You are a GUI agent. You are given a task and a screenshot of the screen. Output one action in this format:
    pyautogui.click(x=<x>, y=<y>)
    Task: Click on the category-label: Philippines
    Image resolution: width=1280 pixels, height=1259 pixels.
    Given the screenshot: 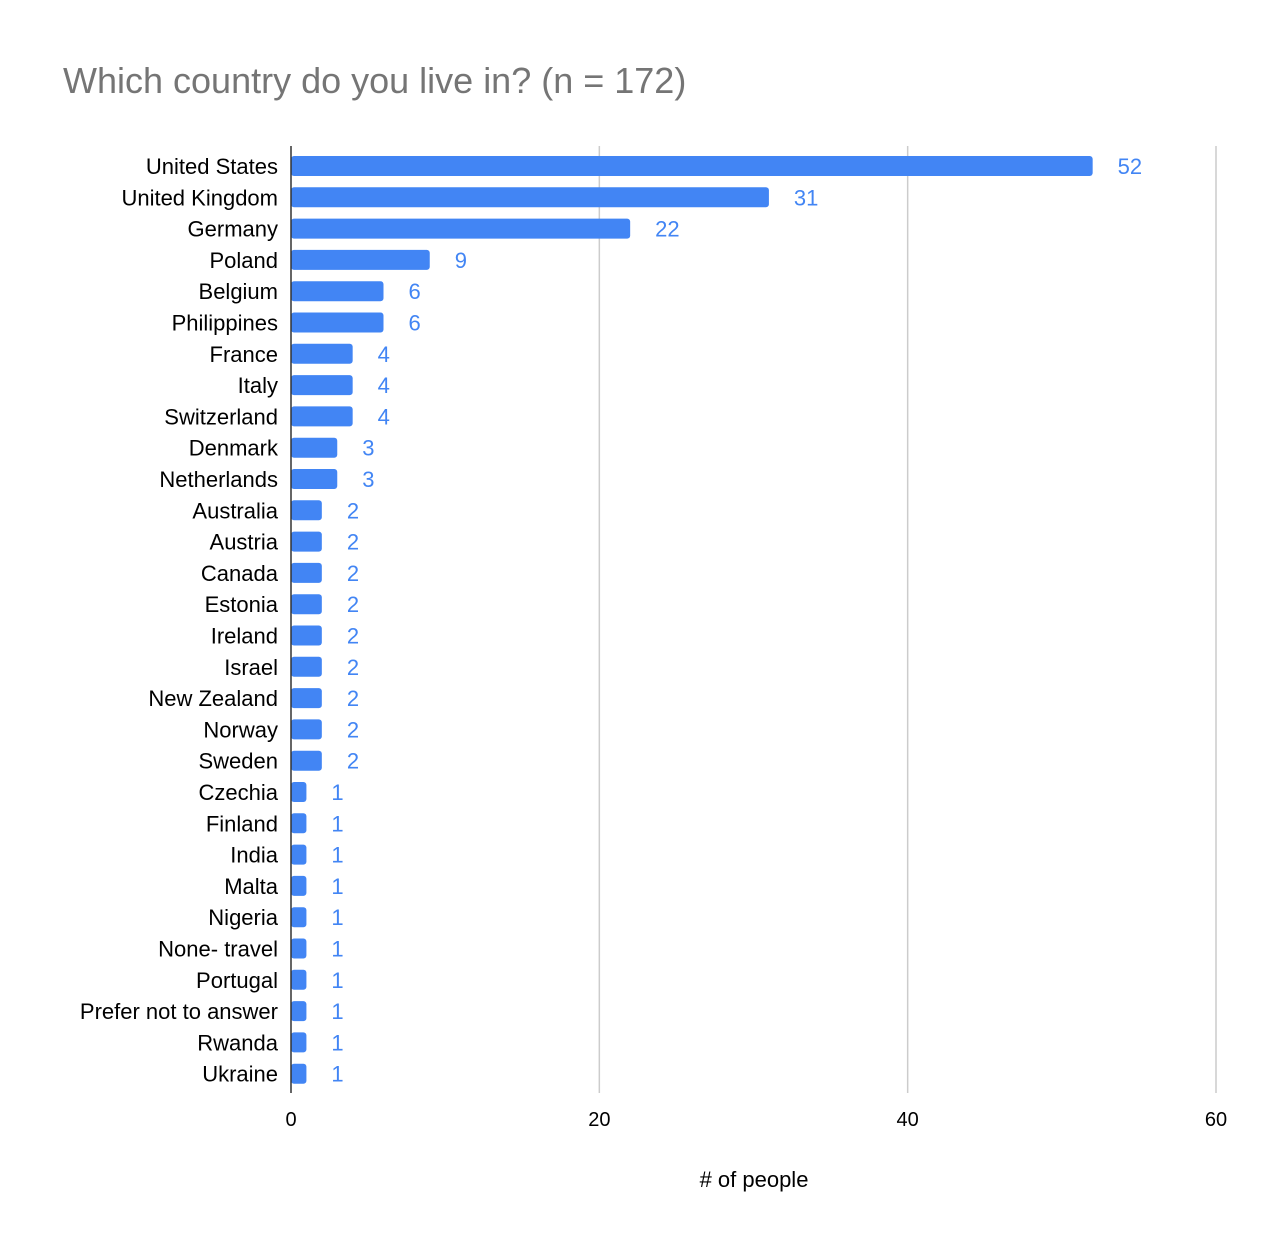 What is the action you would take?
    pyautogui.click(x=225, y=323)
    